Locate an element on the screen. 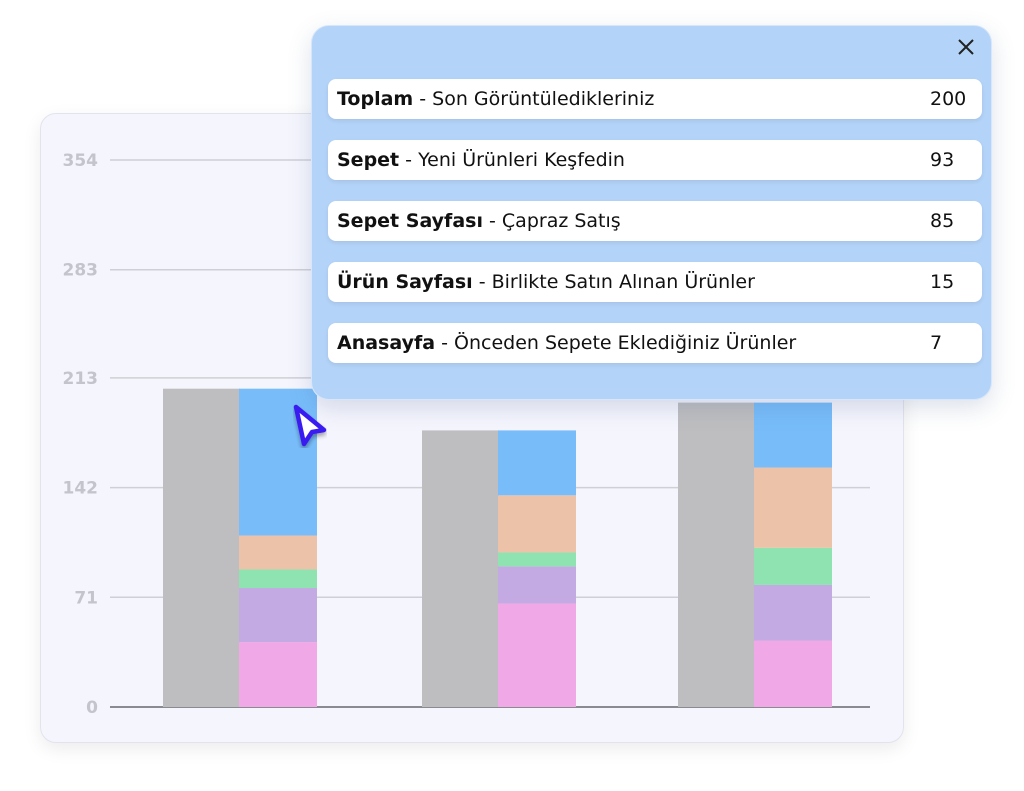  row-desc: - Birlikte Satın Alınan Ürünler is located at coordinates (613, 282).